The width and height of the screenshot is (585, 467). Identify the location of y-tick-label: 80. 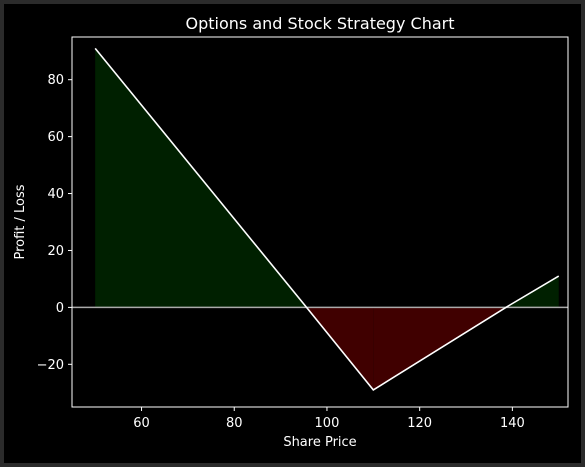
(55, 80).